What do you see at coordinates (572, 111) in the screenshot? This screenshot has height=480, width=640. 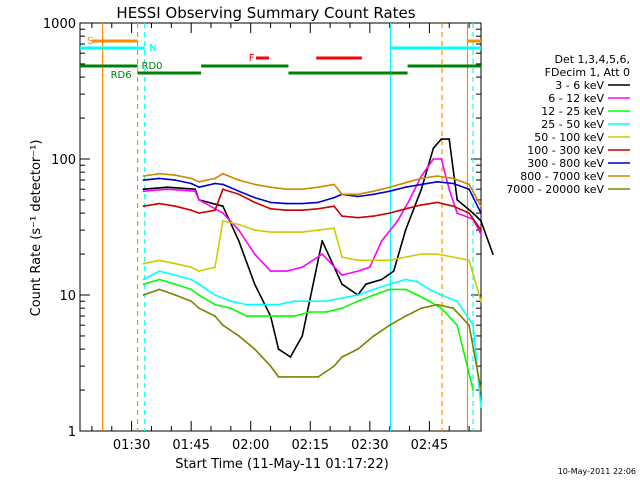 I see `legend-entry-label: 12 - 25 keV` at bounding box center [572, 111].